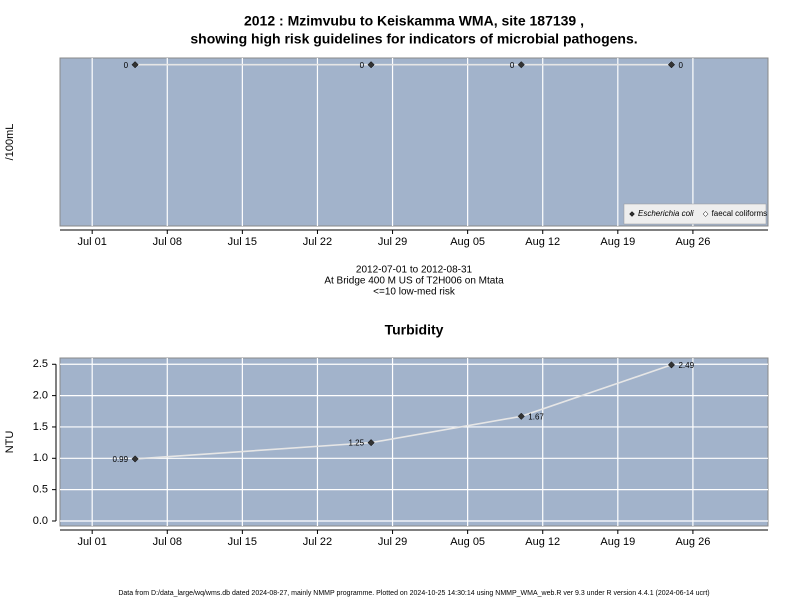 This screenshot has width=800, height=600. Describe the element at coordinates (740, 213) in the screenshot. I see `legend-label: faecal coliforms` at that location.